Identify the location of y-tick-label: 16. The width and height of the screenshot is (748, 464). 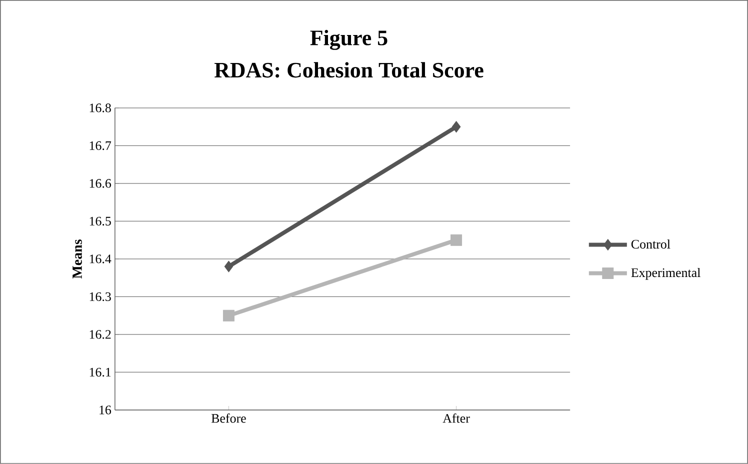
(106, 410).